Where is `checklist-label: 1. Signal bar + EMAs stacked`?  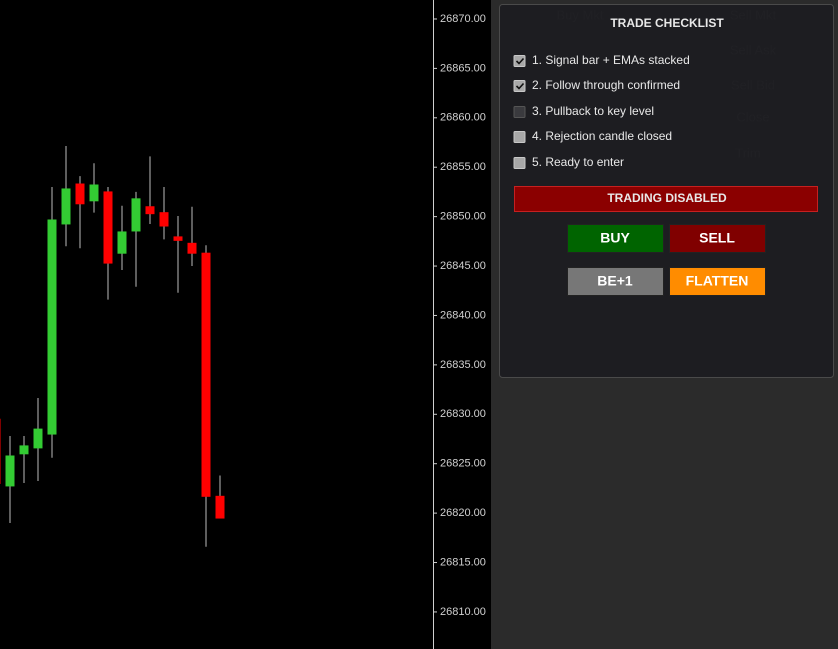
checklist-label: 1. Signal bar + EMAs stacked is located at coordinates (611, 60).